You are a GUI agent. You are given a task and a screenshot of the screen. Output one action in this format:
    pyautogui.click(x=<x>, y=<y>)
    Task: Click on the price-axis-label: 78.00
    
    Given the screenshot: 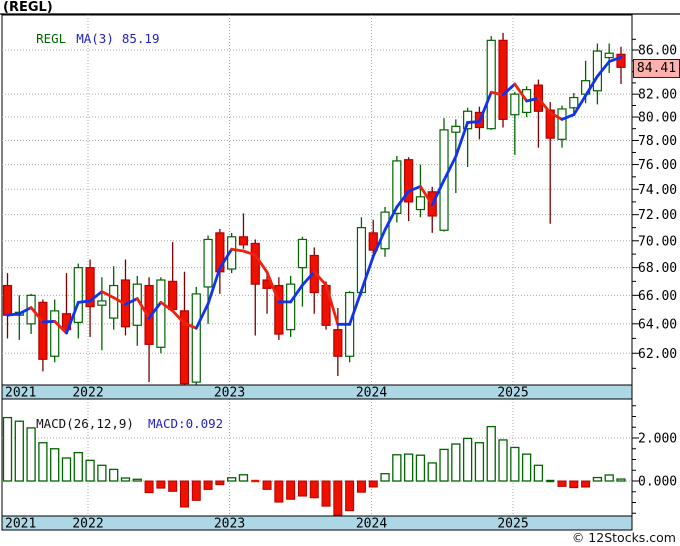 What is the action you would take?
    pyautogui.click(x=657, y=141)
    